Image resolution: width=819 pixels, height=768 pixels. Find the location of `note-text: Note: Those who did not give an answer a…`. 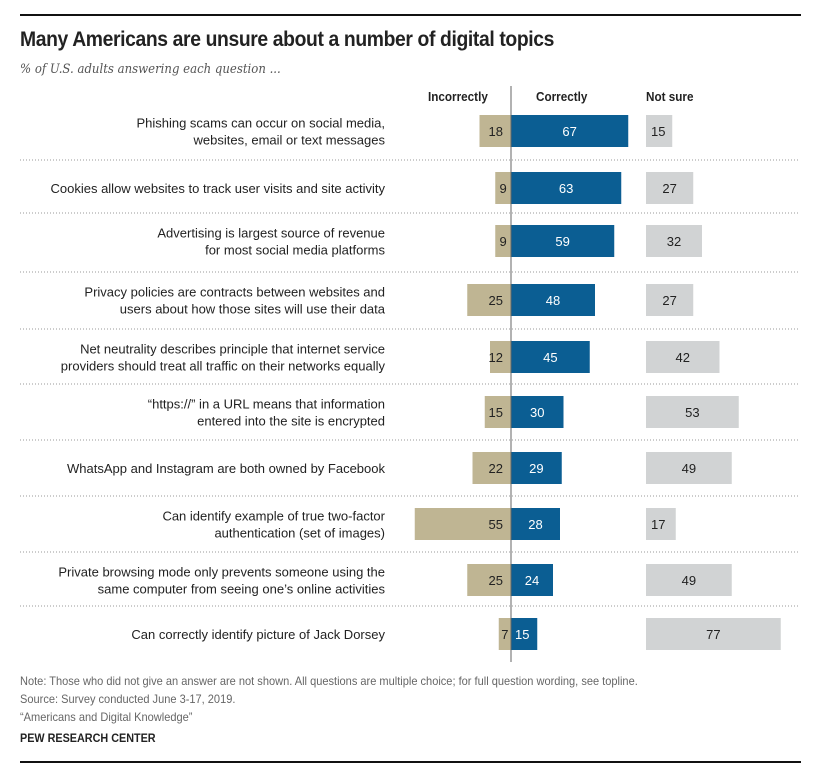

note-text: Note: Those who did not give an answer a… is located at coordinates (329, 681).